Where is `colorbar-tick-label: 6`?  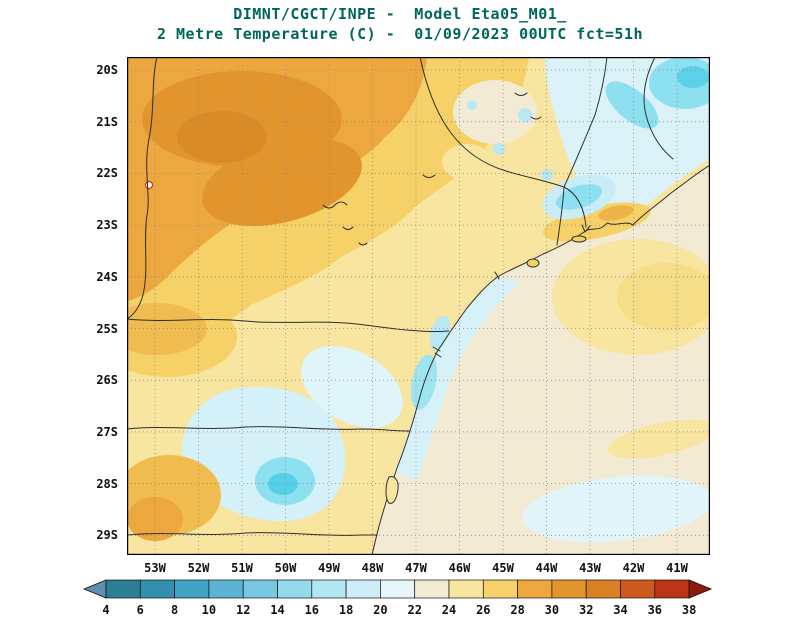 colorbar-tick-label: 6 is located at coordinates (140, 610).